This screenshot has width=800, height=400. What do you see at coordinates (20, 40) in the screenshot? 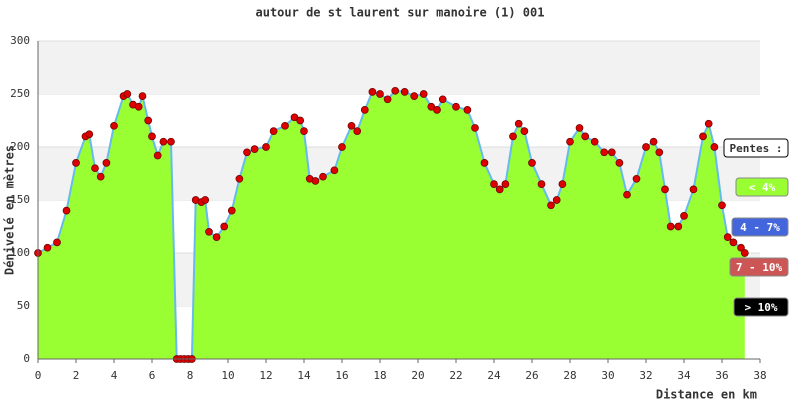
I see `y-tick-label: 300` at bounding box center [20, 40].